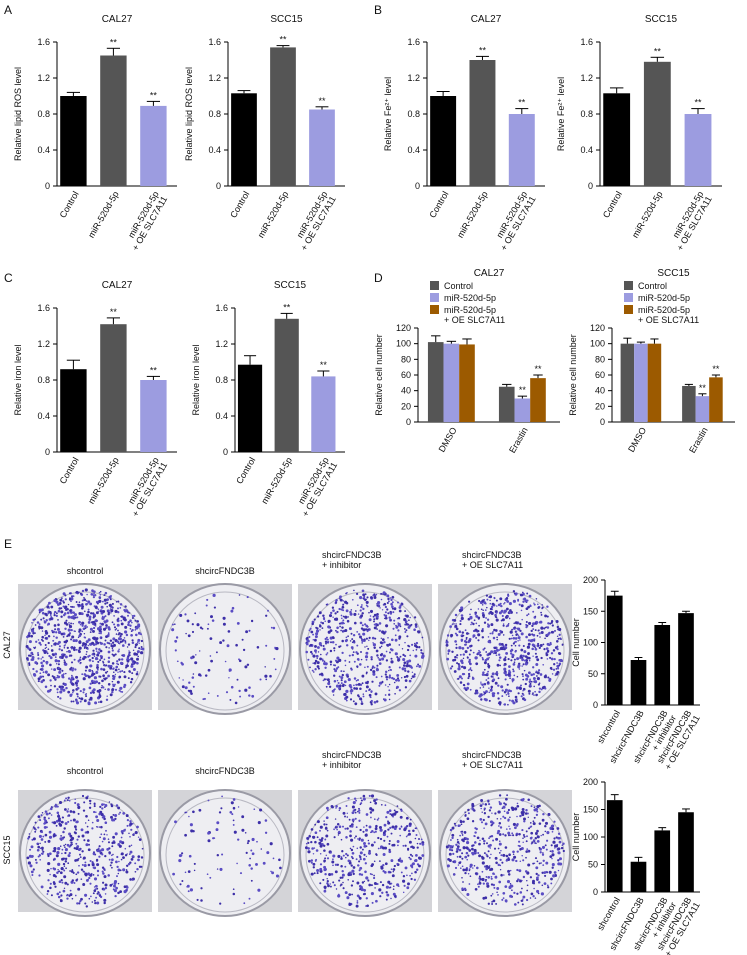 The image size is (747, 955). What do you see at coordinates (322, 101) in the screenshot?
I see `significance: **` at bounding box center [322, 101].